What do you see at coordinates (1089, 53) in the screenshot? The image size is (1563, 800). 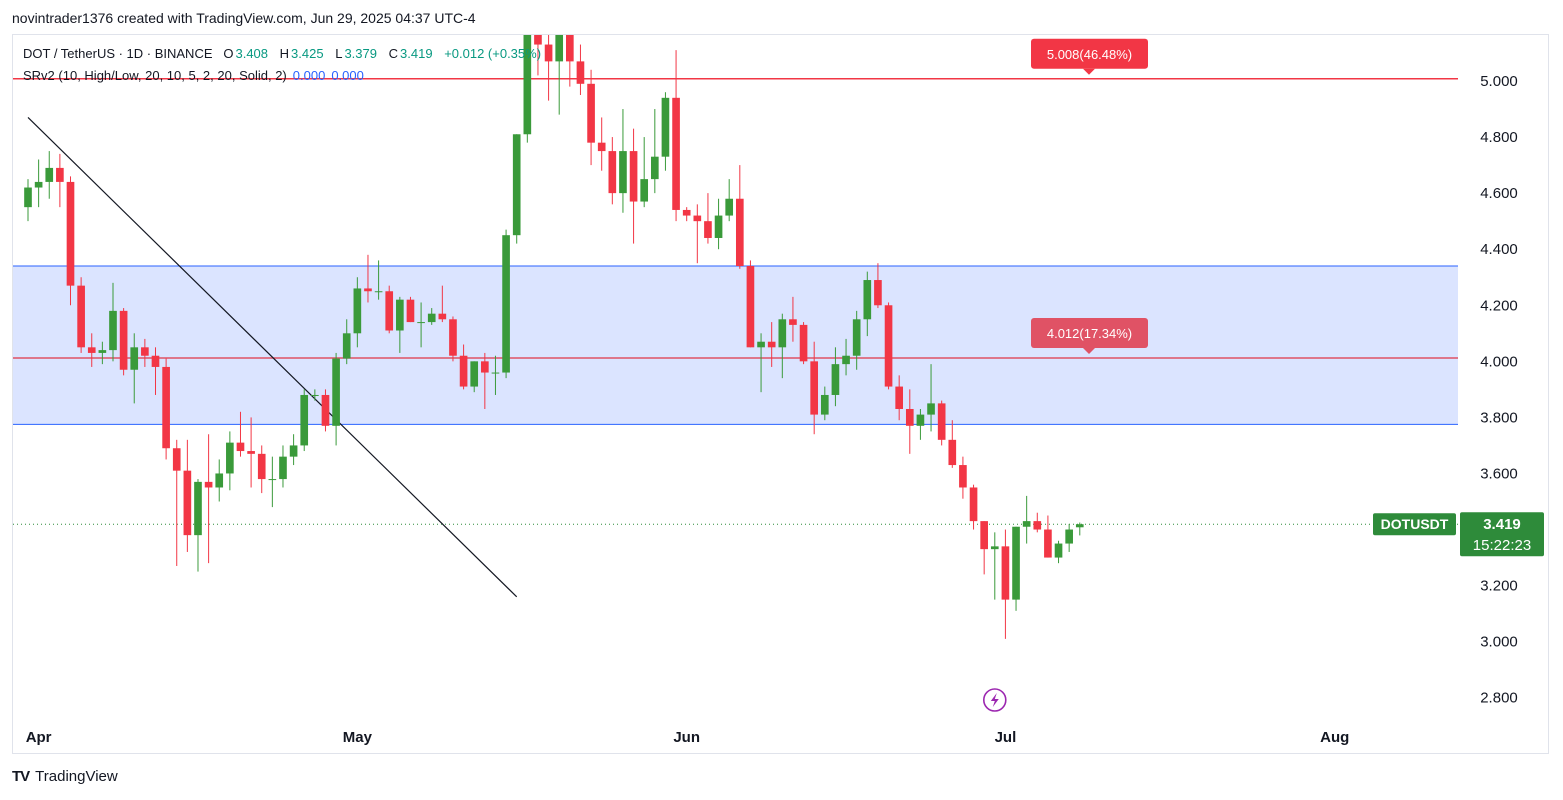 I see `level-label-box` at bounding box center [1089, 53].